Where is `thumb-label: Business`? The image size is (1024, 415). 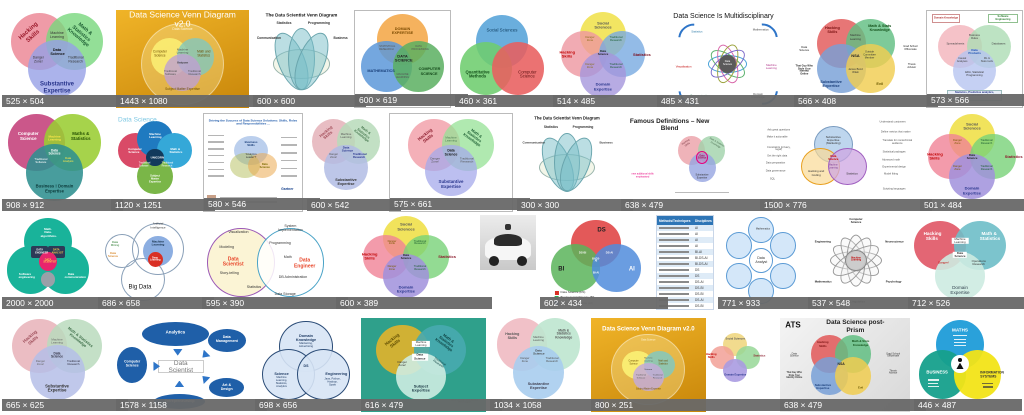
thumb-label: Business is located at coordinates (606, 142).